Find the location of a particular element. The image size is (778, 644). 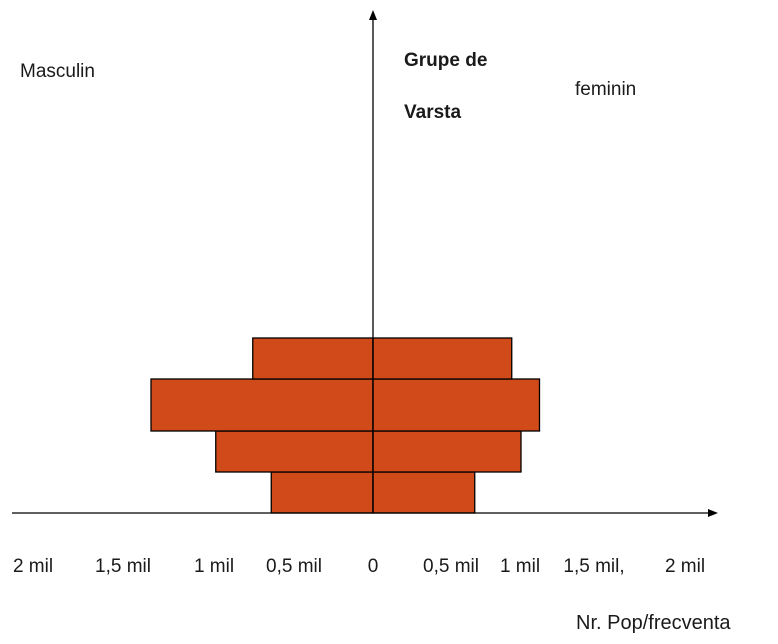

x-tick-label: 1,5 mil, is located at coordinates (593, 566).